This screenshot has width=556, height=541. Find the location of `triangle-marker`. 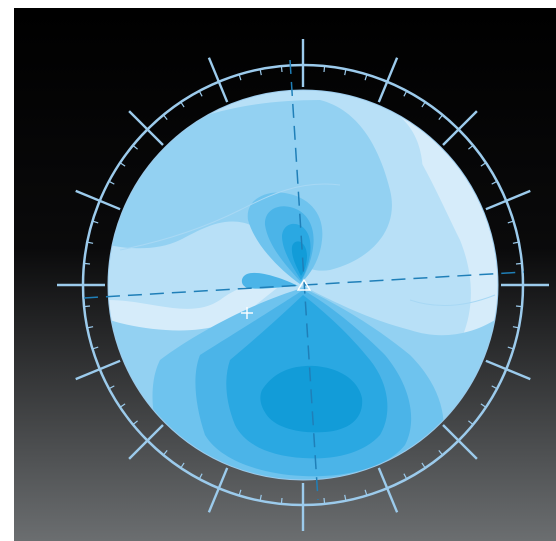

triangle-marker is located at coordinates (304, 284).